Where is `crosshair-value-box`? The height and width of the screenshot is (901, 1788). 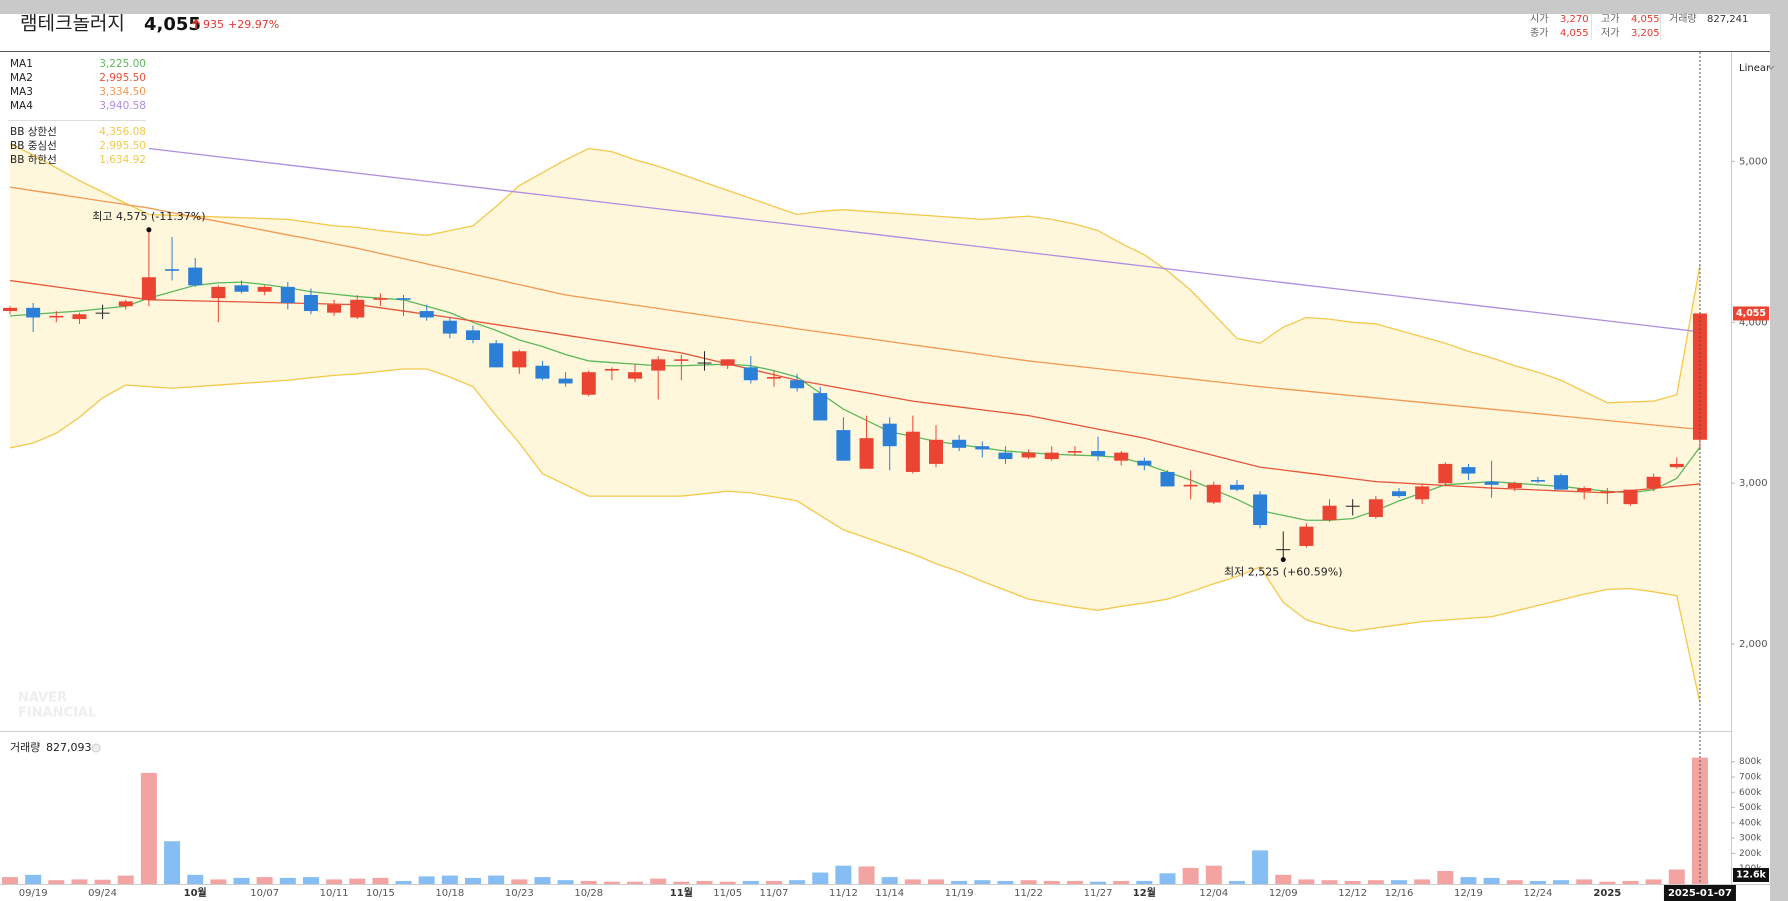
crosshair-value-box is located at coordinates (1751, 875).